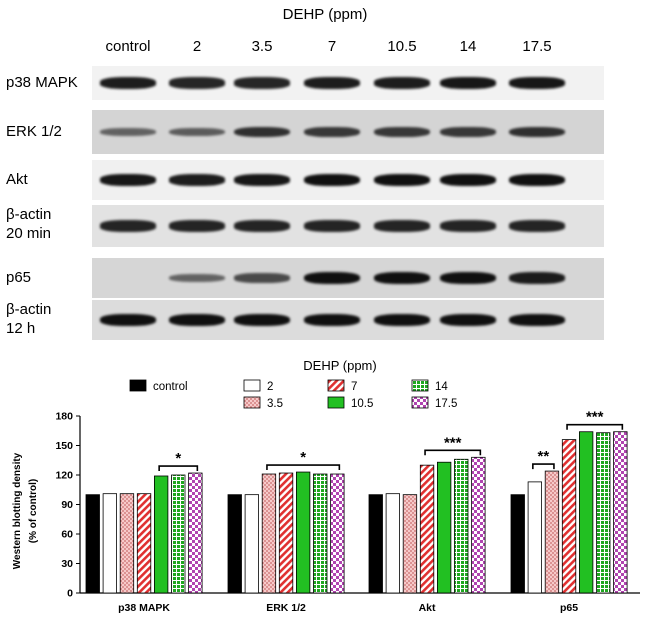 Image resolution: width=650 pixels, height=619 pixels. Describe the element at coordinates (362, 404) in the screenshot. I see `legend-label: 10.5` at that location.